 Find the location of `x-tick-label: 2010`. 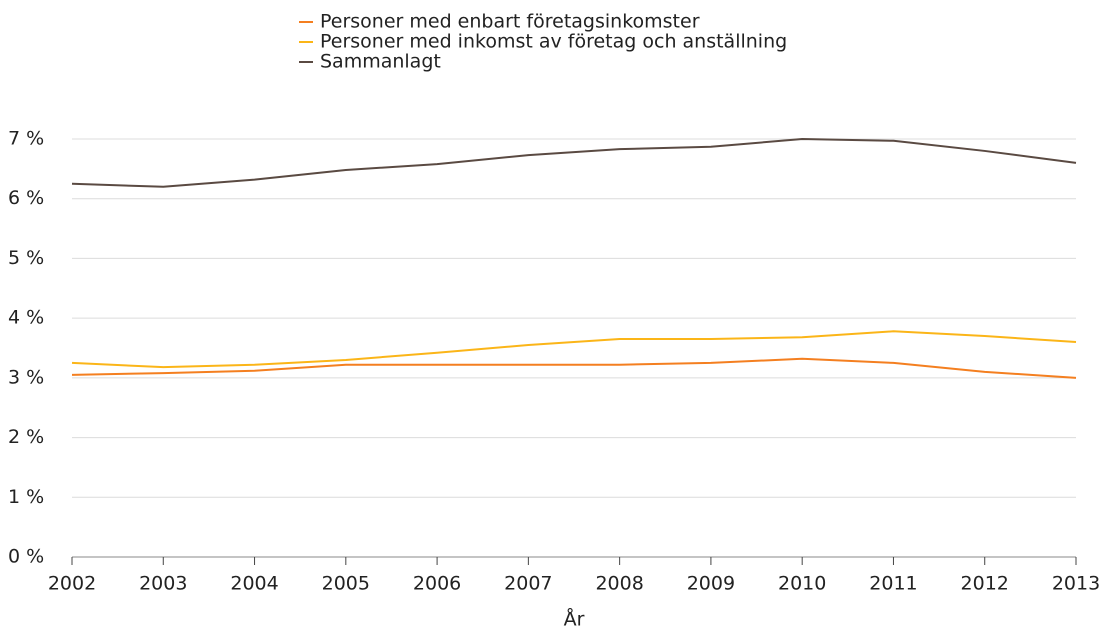

x-tick-label: 2010 is located at coordinates (802, 584).